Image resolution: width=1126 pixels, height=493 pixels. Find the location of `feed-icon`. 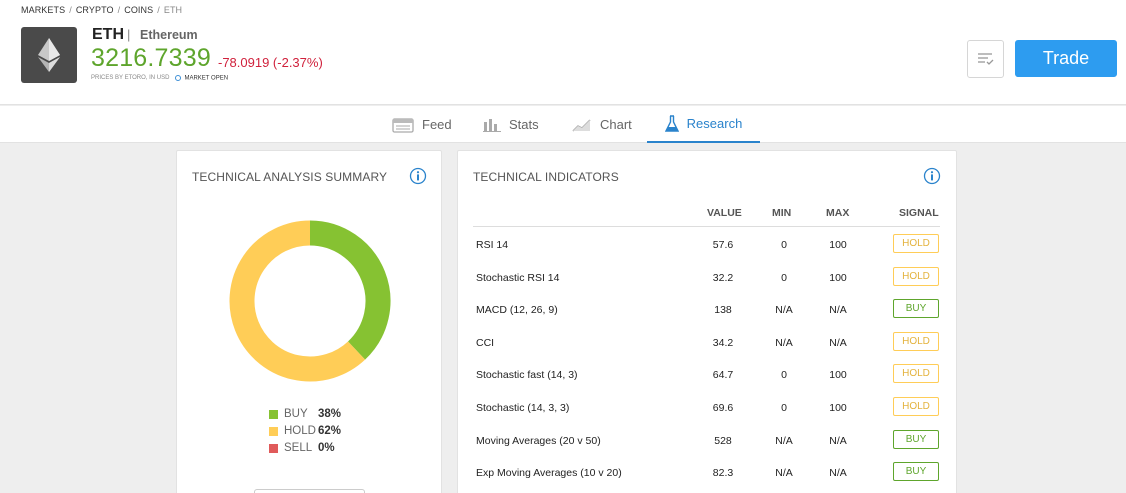

feed-icon is located at coordinates (403, 125).